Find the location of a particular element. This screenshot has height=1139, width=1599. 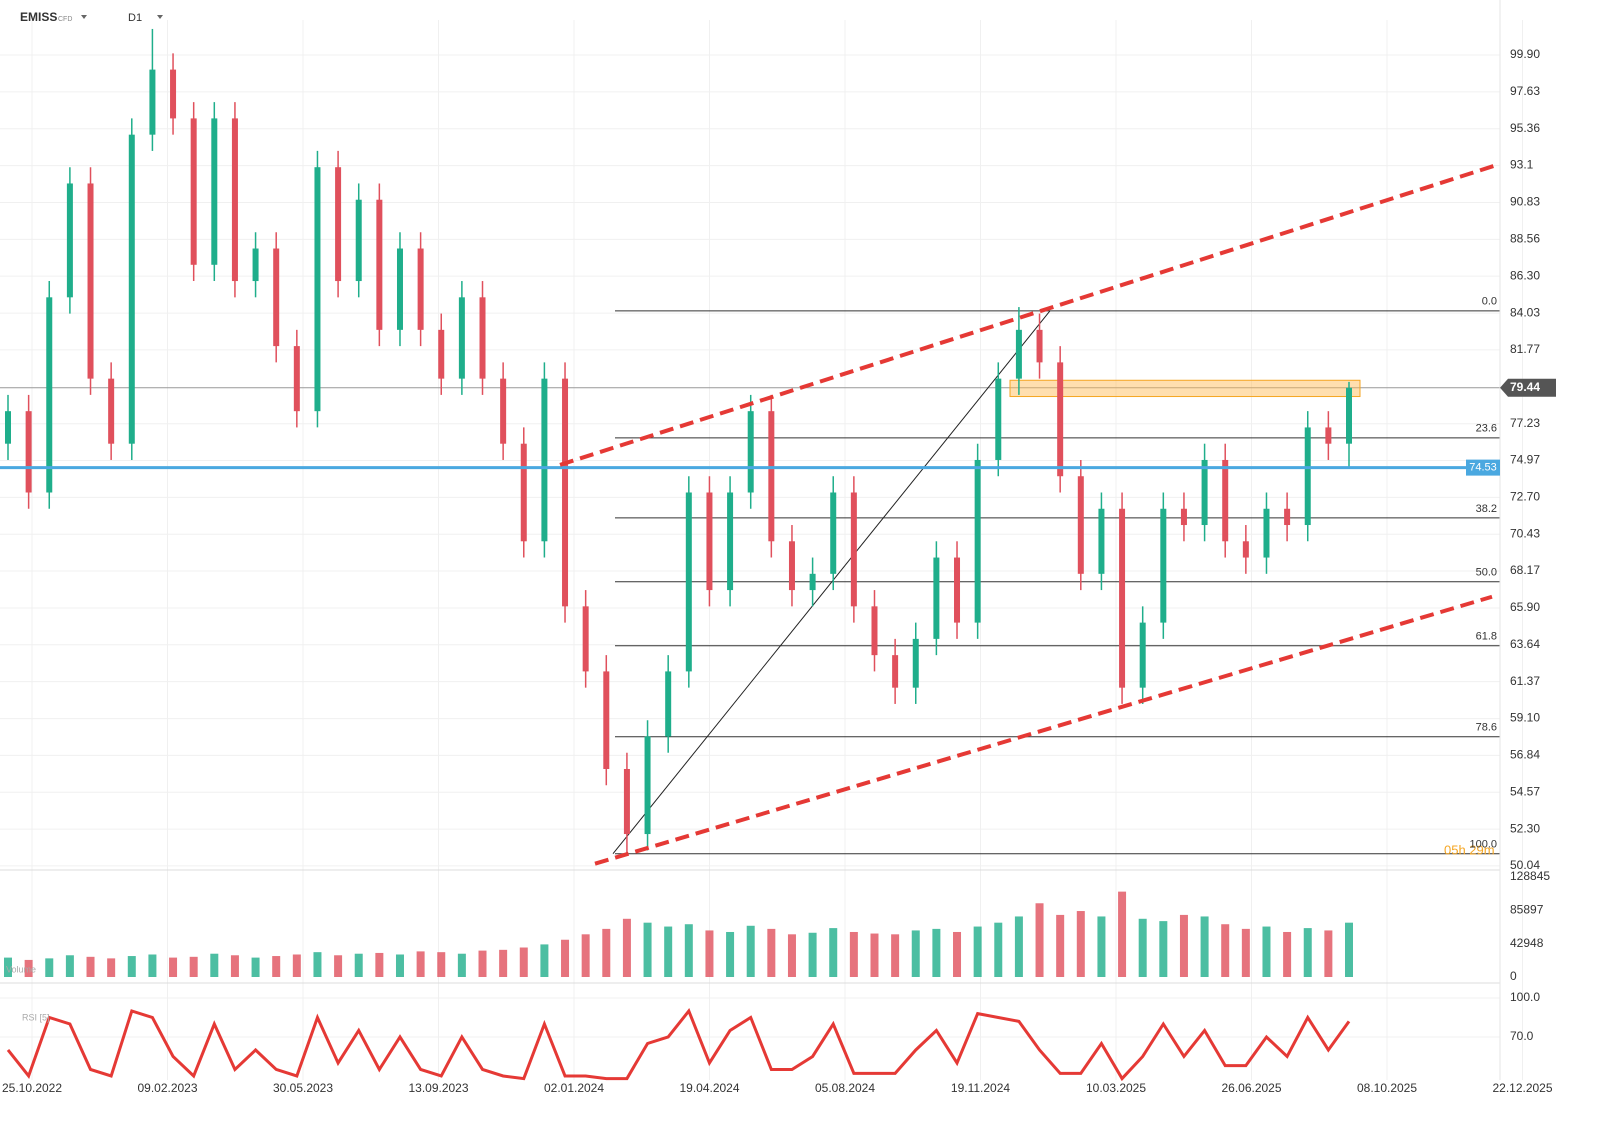

rsi-legend: RSI [5] is located at coordinates (36, 1017).